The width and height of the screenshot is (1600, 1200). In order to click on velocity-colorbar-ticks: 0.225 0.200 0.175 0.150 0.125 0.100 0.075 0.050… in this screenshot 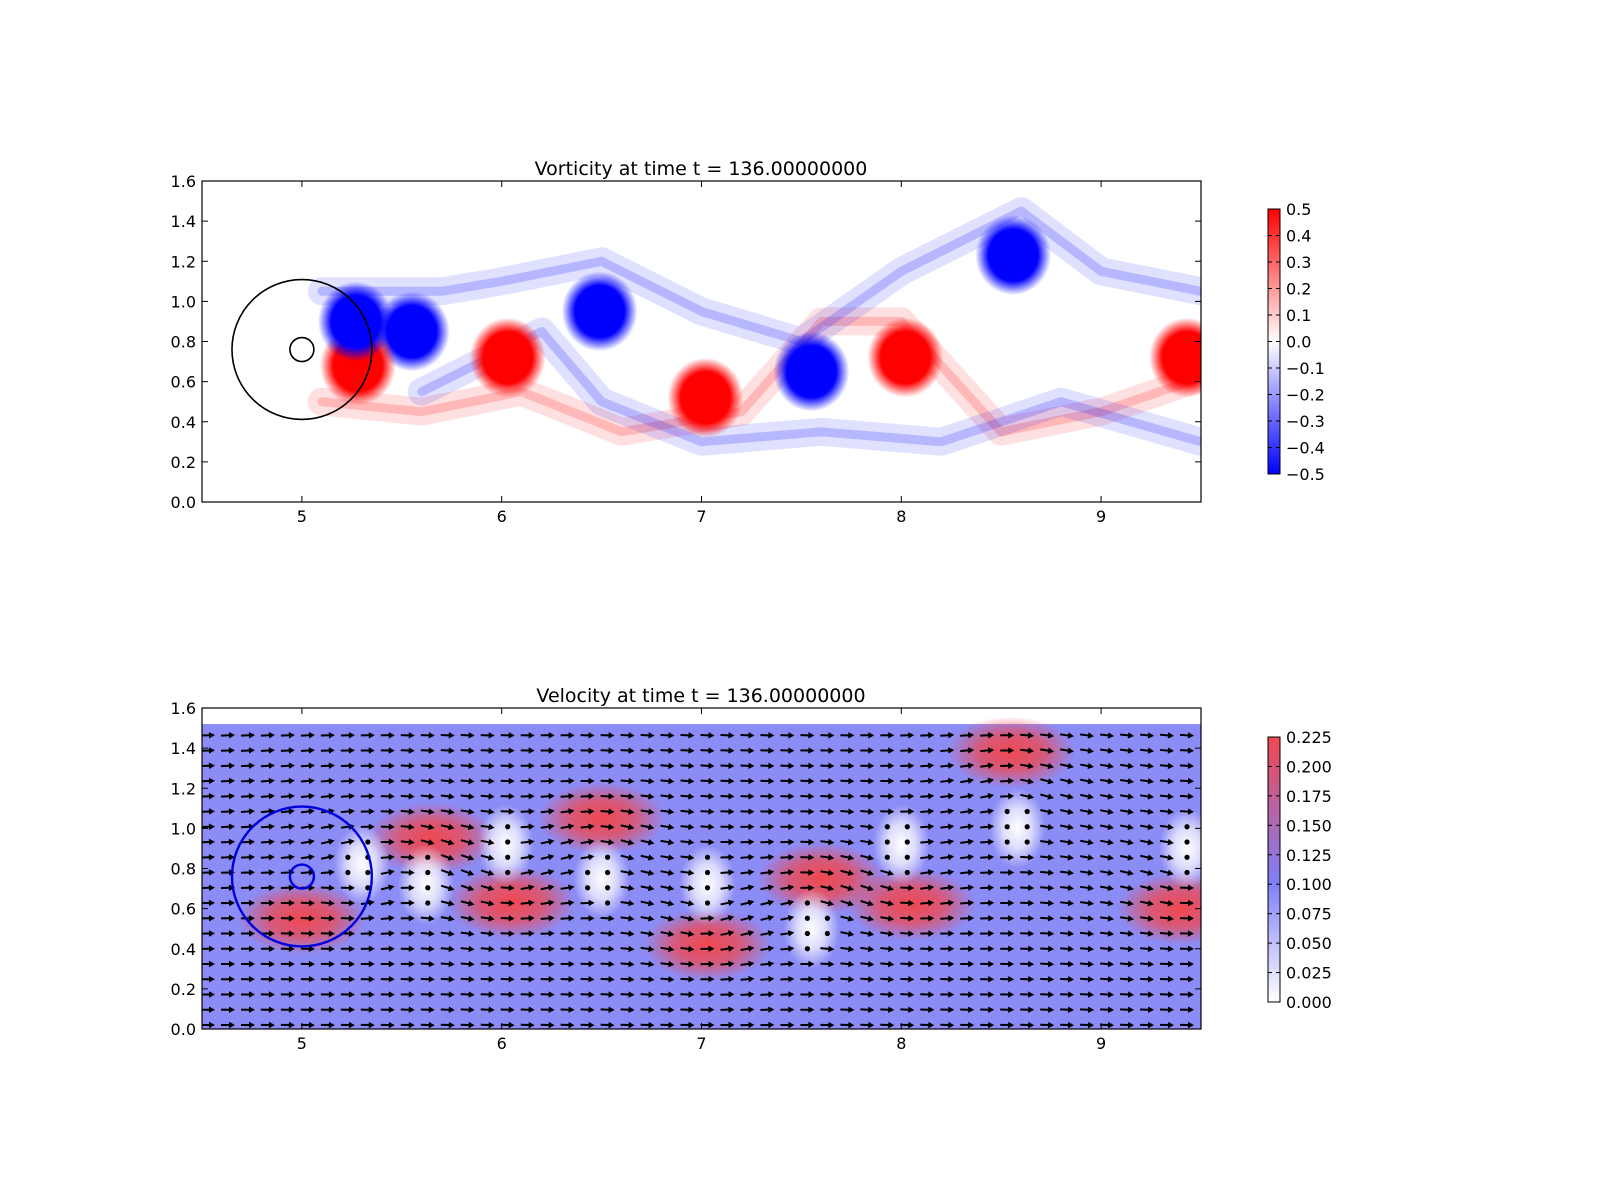, I will do `click(1300, 870)`.